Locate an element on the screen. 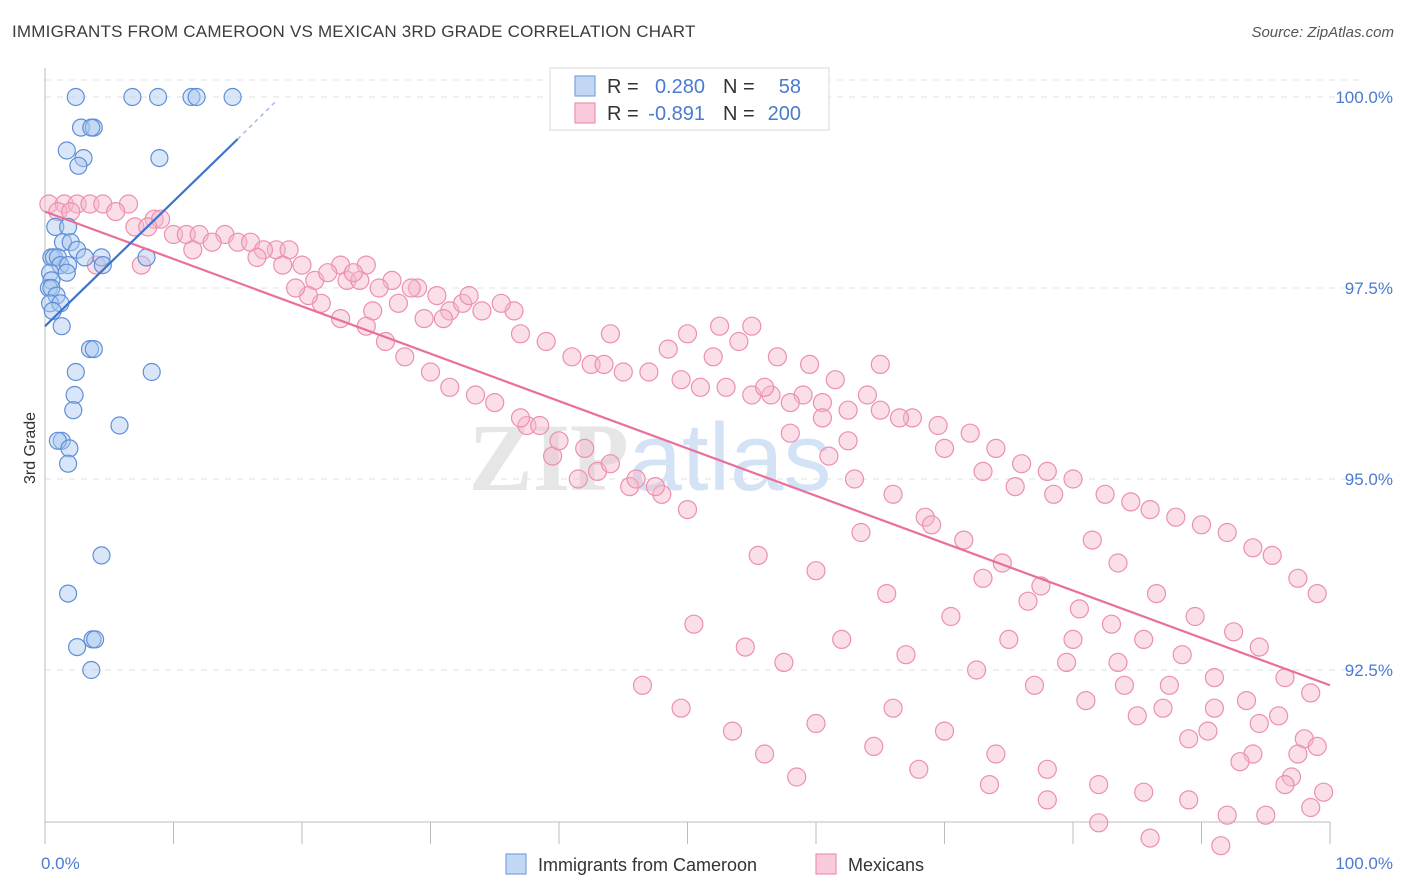  bottom-legend-label-mexicans: Mexicans is located at coordinates (886, 865).